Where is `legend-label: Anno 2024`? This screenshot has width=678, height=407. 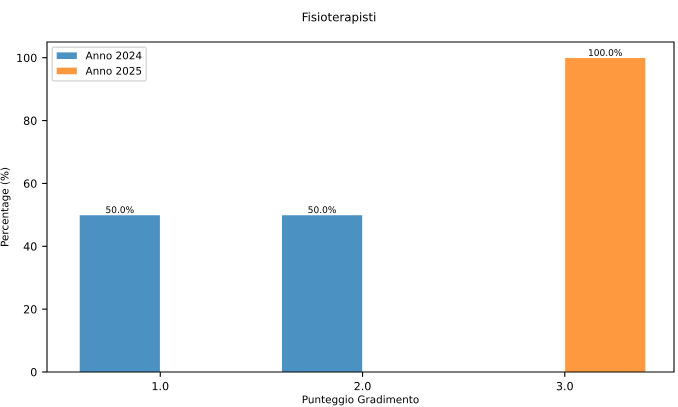
legend-label: Anno 2024 is located at coordinates (114, 56).